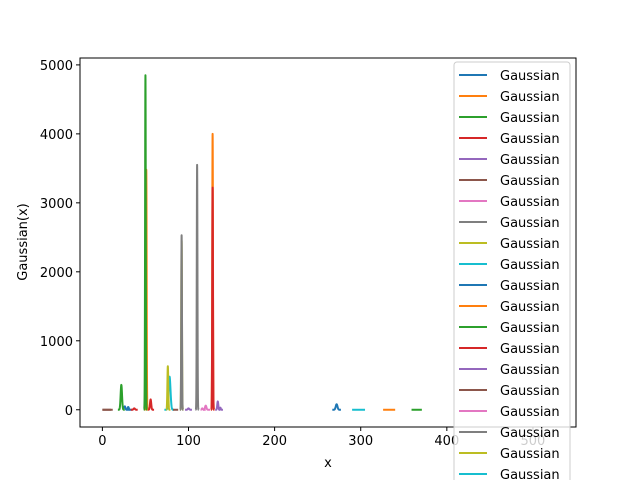 The width and height of the screenshot is (640, 480). I want to click on y-tick-label: 5000, so click(56, 66).